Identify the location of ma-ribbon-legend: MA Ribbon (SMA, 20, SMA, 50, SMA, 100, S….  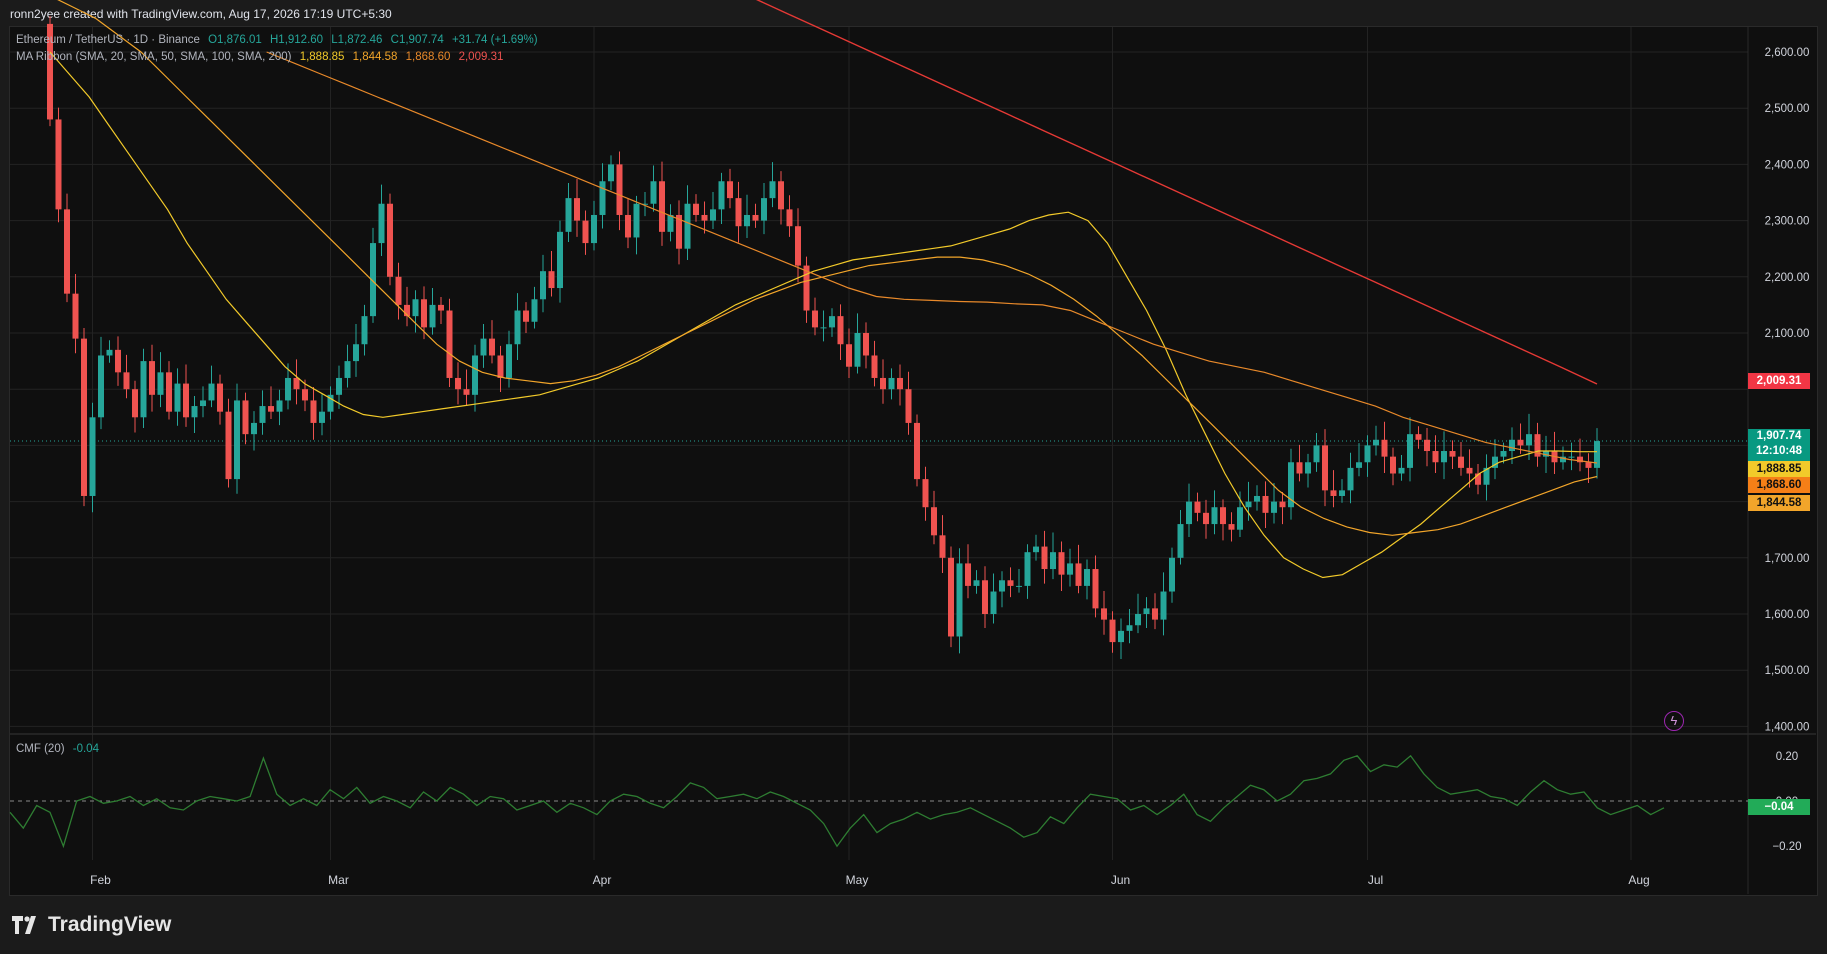
(262, 57).